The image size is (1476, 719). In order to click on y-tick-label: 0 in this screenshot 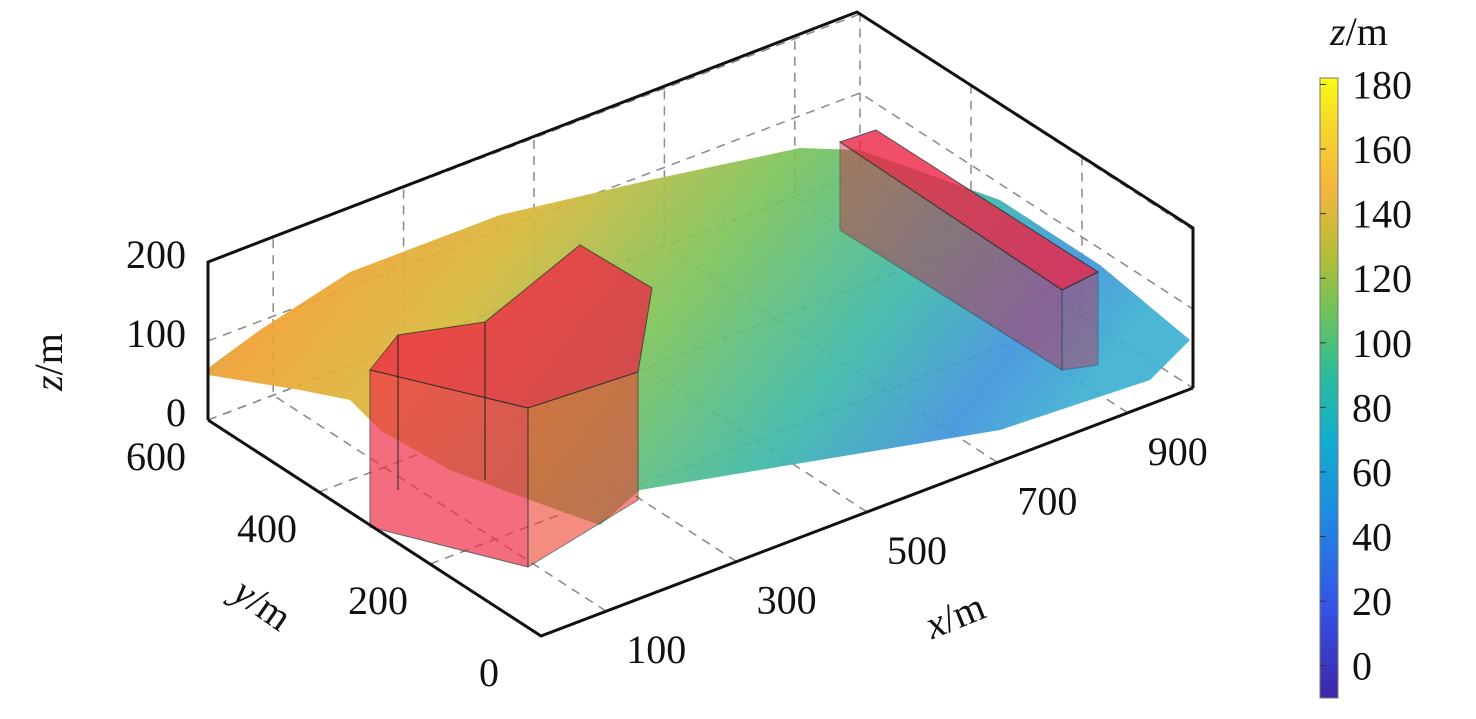, I will do `click(489, 672)`.